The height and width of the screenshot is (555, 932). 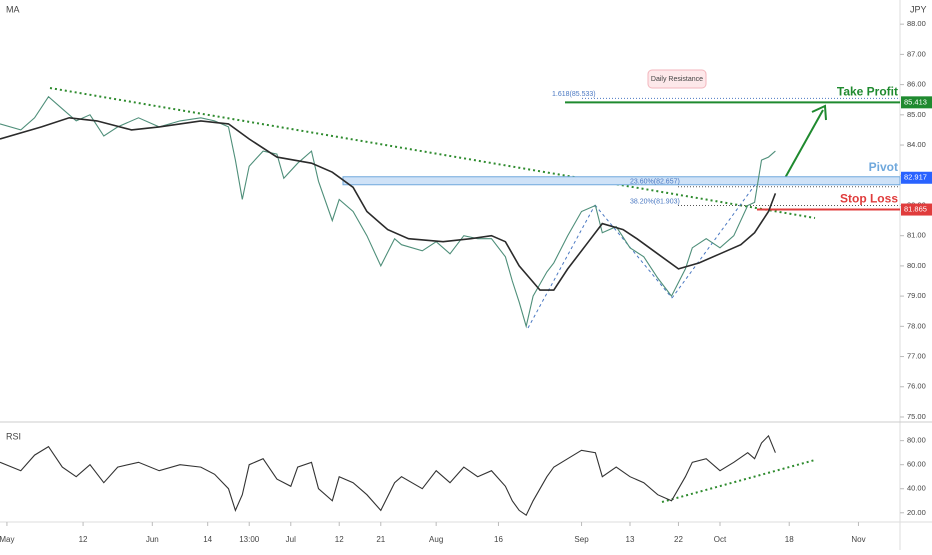 I want to click on price-tag-label: 82.917, so click(x=915, y=177).